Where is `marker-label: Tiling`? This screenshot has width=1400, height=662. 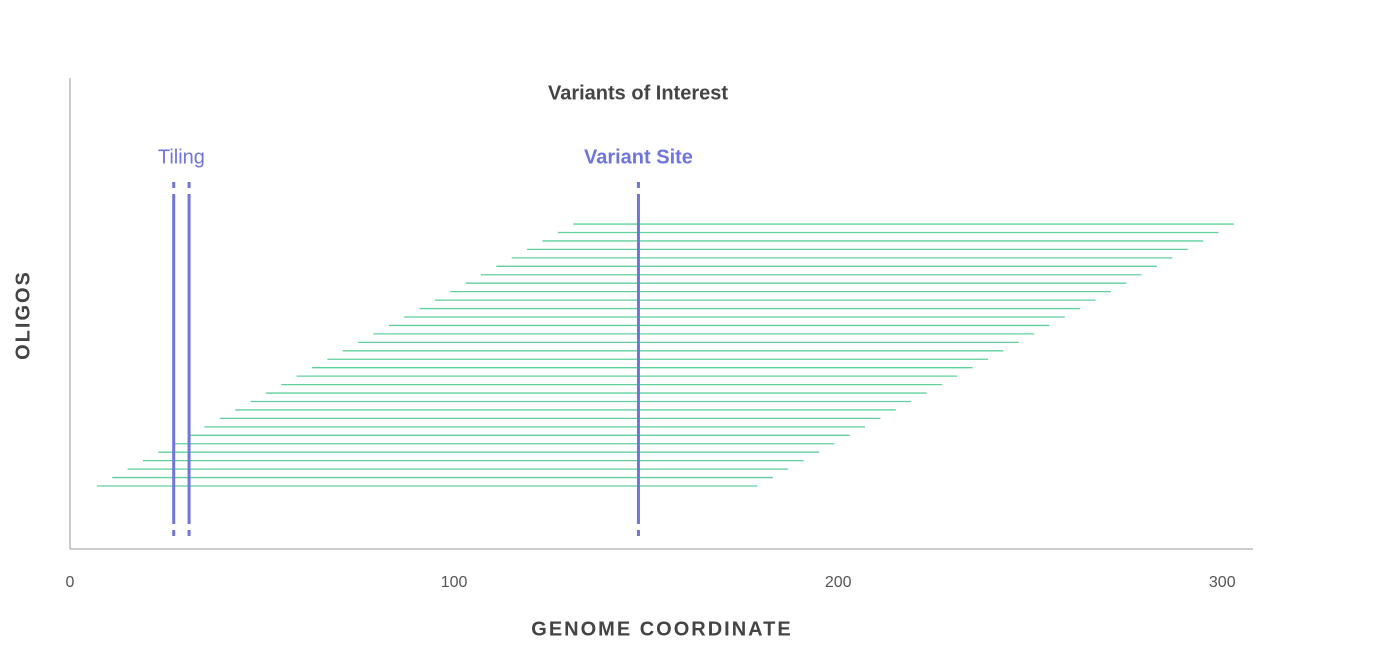 marker-label: Tiling is located at coordinates (181, 157).